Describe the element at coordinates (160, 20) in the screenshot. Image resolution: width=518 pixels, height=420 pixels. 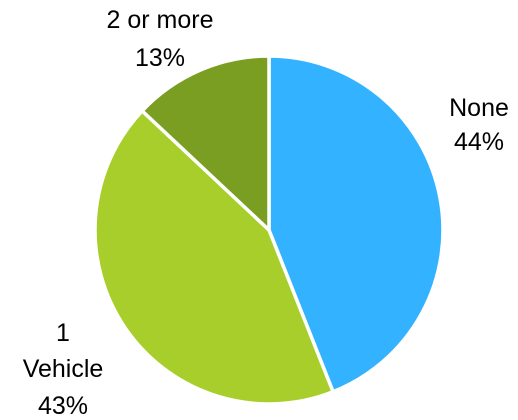
I see `slice-label-2-or-more-name: 2 or more` at that location.